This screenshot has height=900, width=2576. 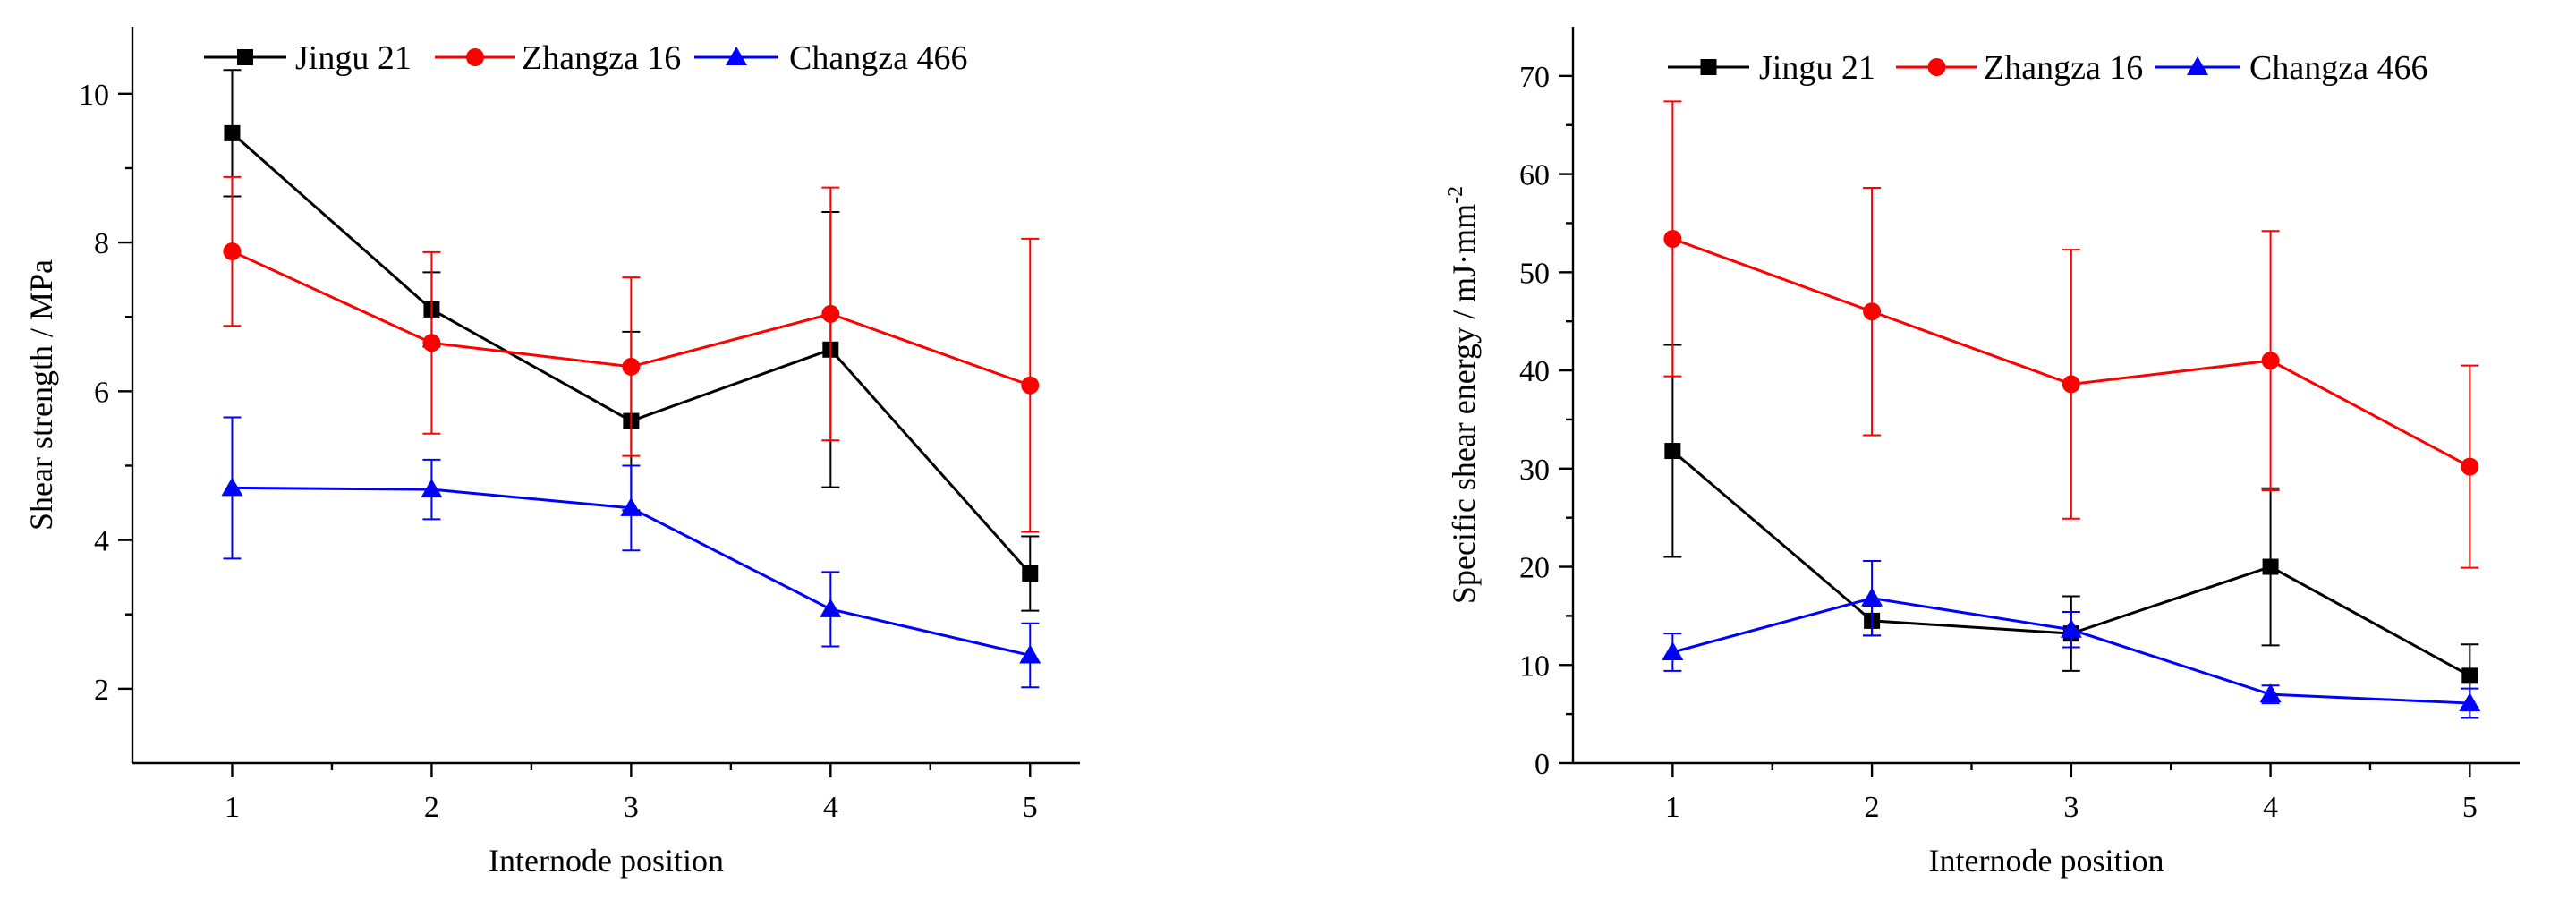 I want to click on y-axis-title: Shear strength / MPa, so click(x=41, y=395).